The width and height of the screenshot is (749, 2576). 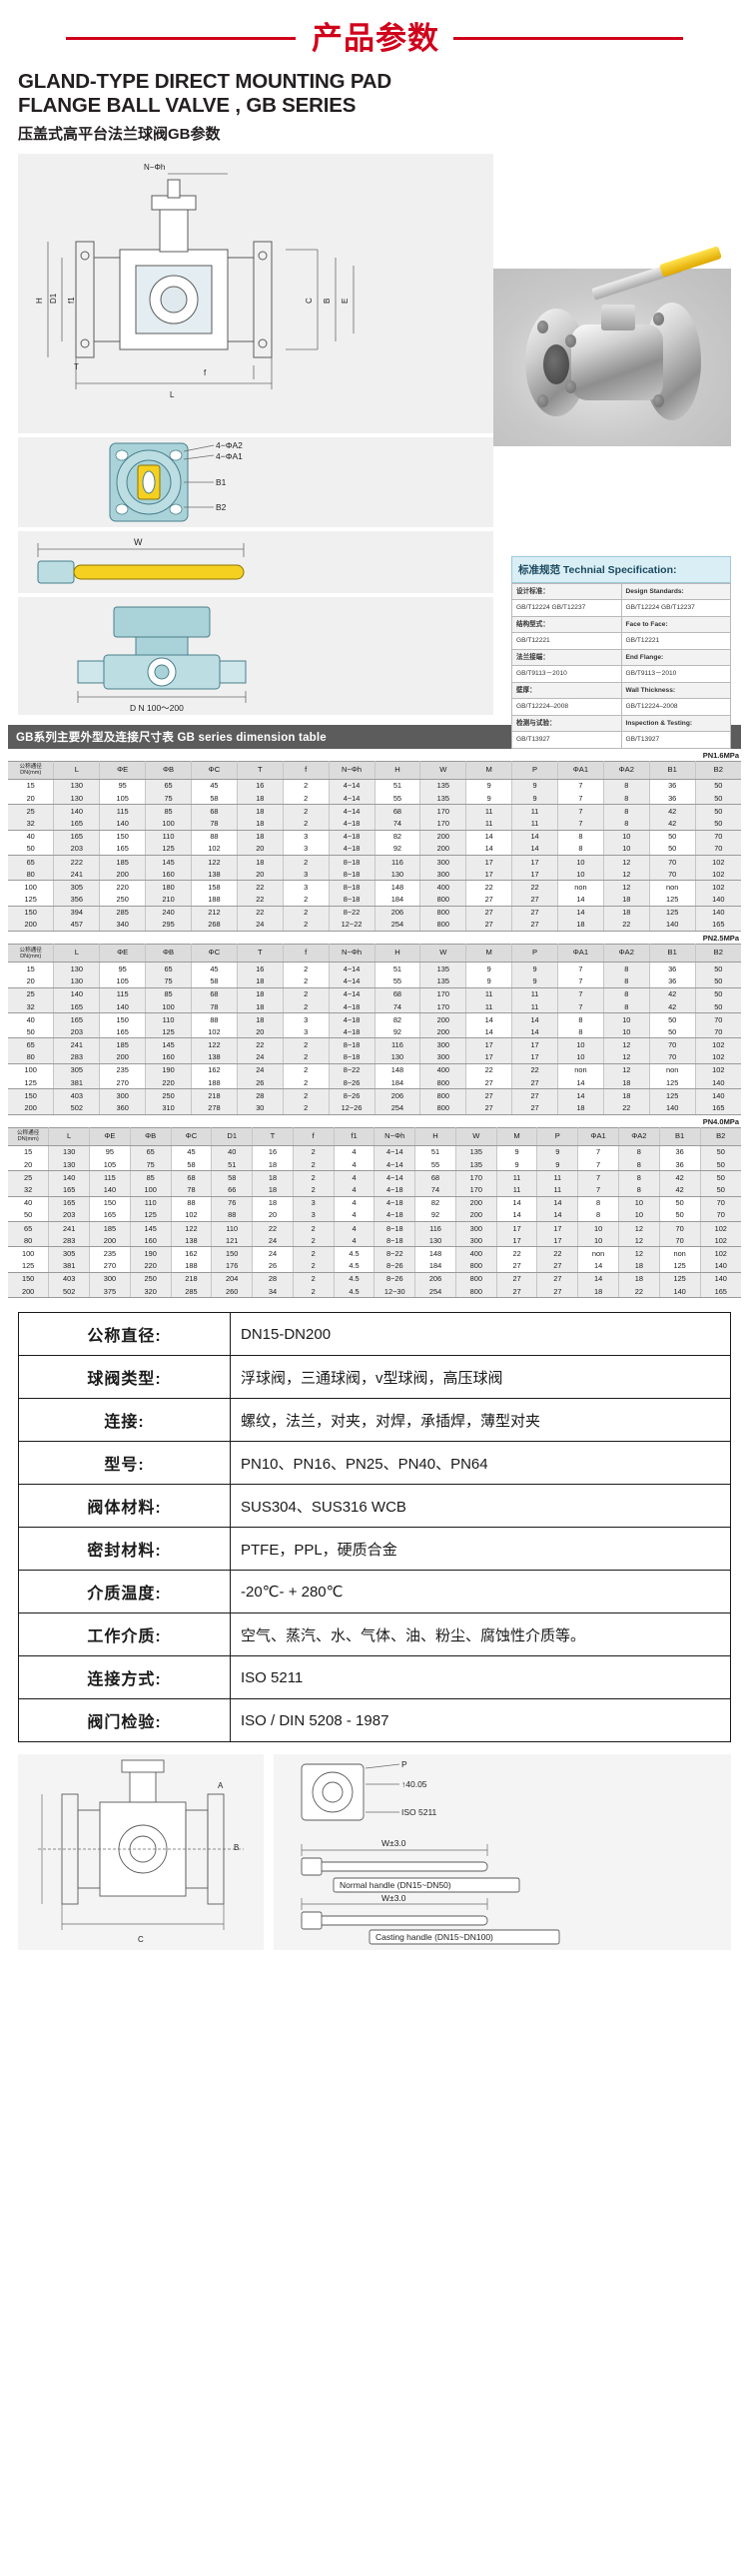 I want to click on photo-stem, so click(x=618, y=317).